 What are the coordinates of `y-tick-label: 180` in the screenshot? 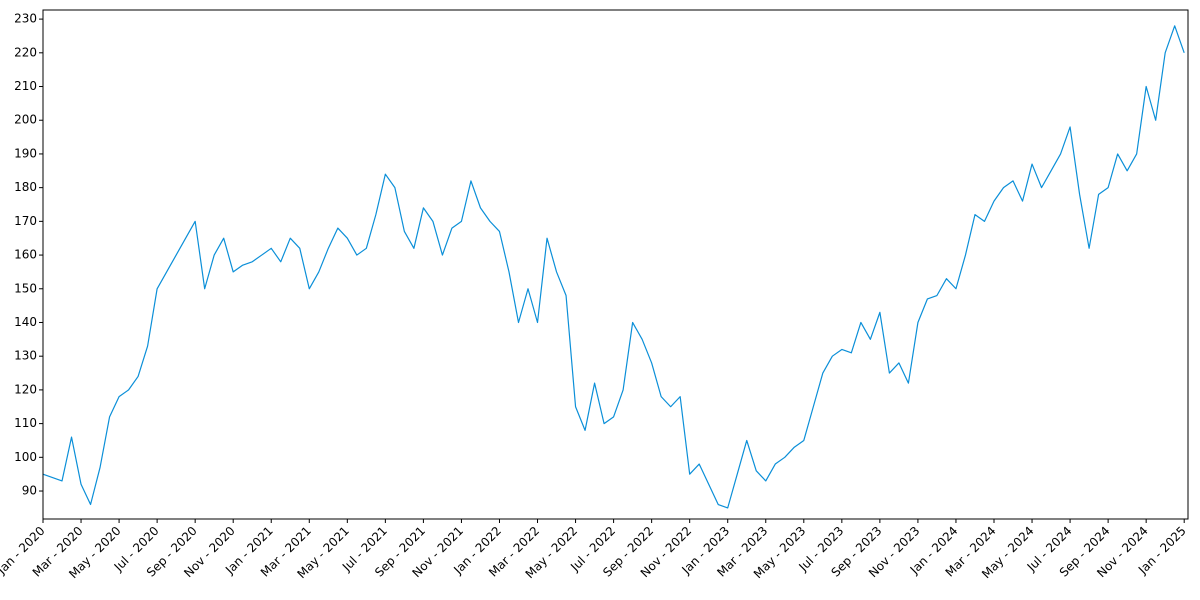 It's located at (25, 187).